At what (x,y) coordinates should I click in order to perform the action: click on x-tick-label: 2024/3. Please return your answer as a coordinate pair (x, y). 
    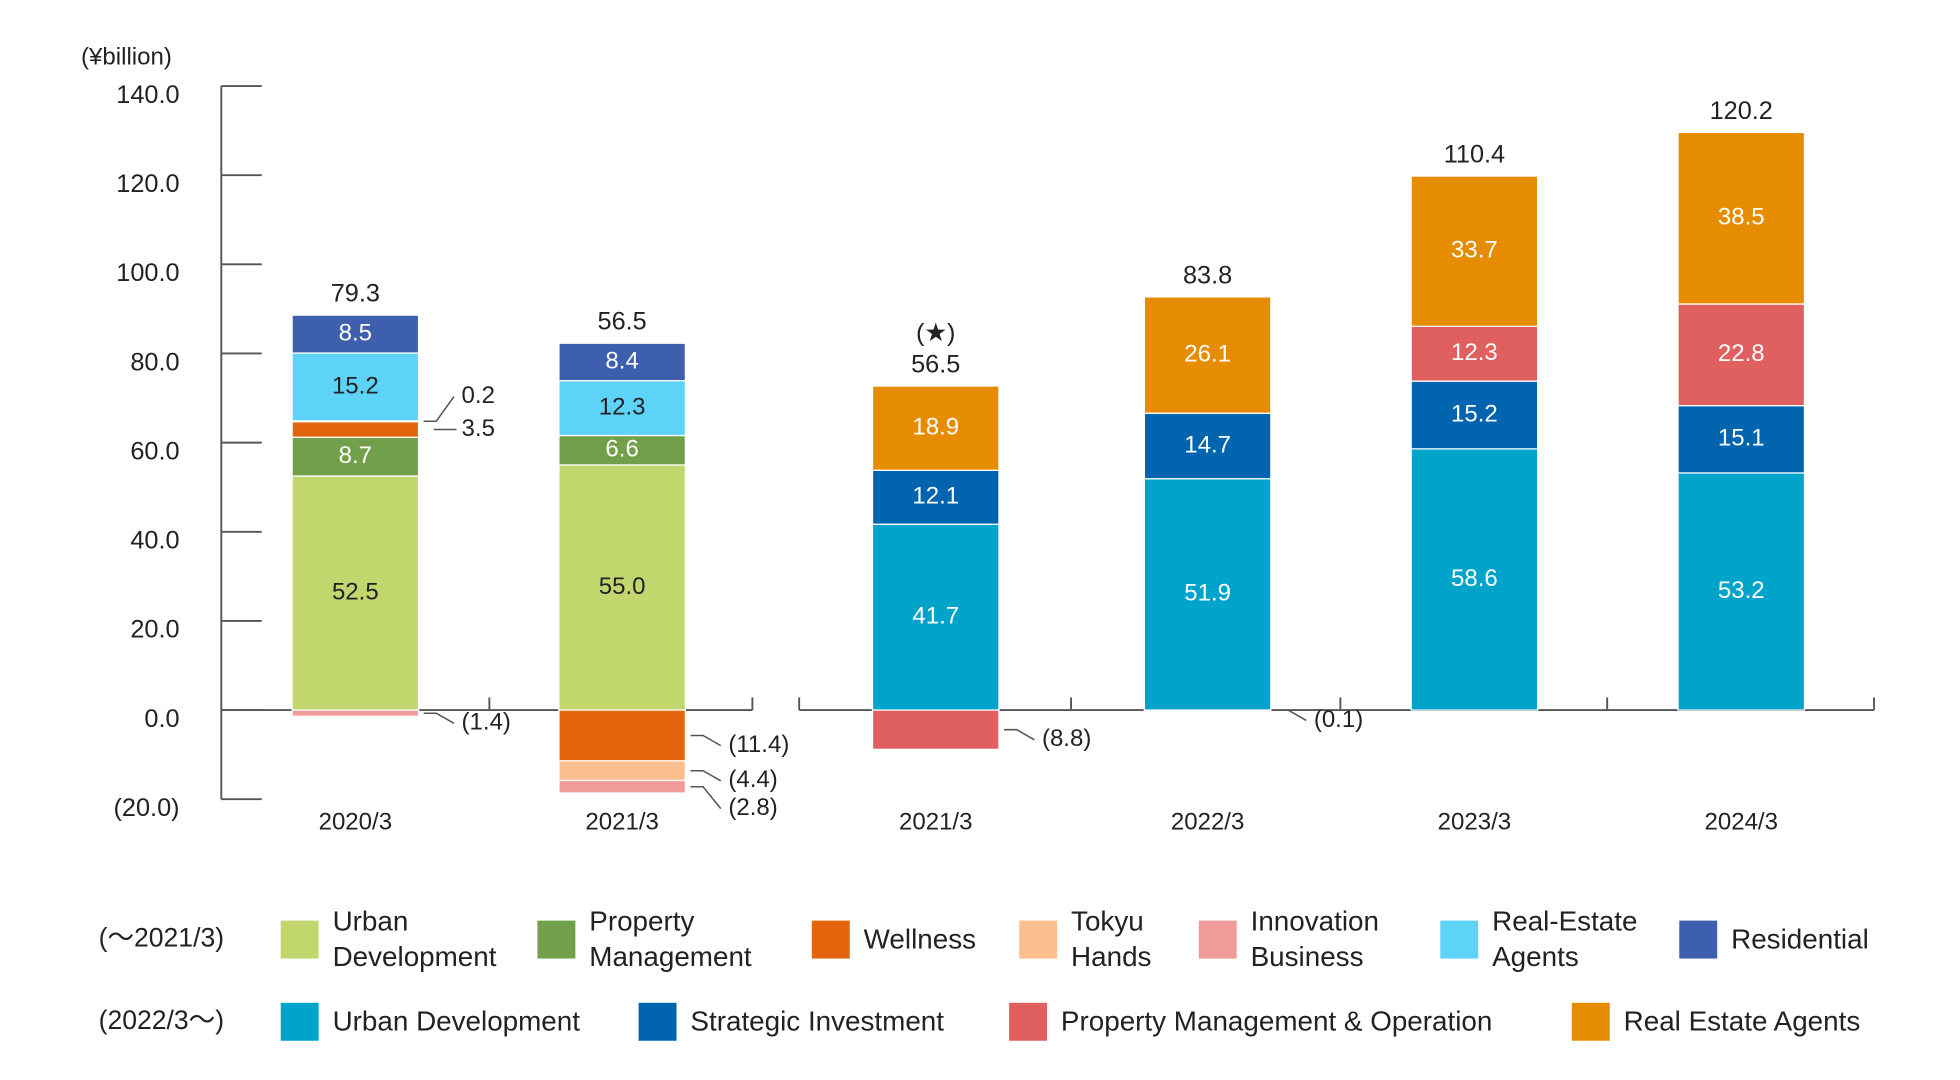
    Looking at the image, I should click on (1741, 822).